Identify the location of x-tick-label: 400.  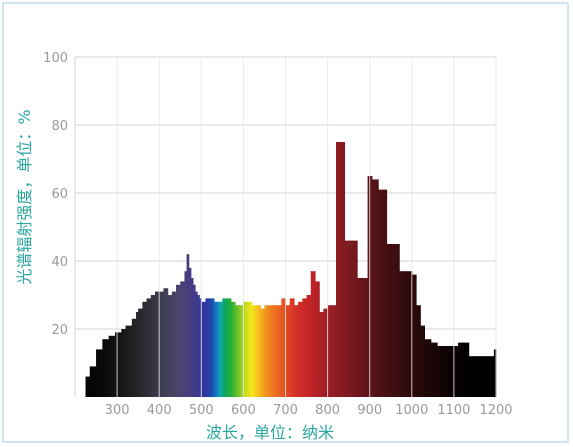
(159, 410).